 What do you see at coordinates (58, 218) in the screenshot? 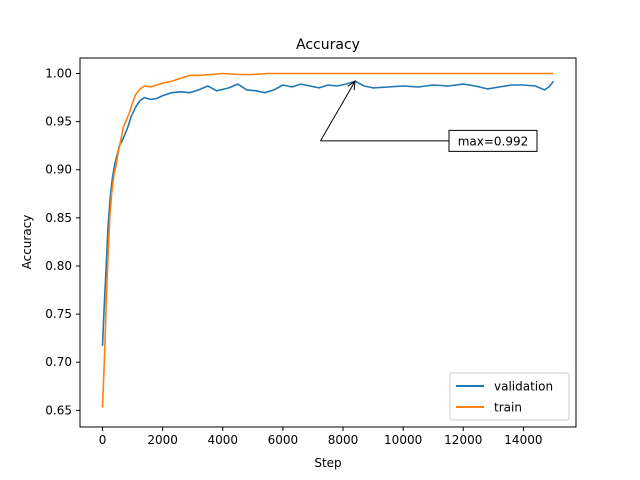
I see `y-tick-label: 0.85` at bounding box center [58, 218].